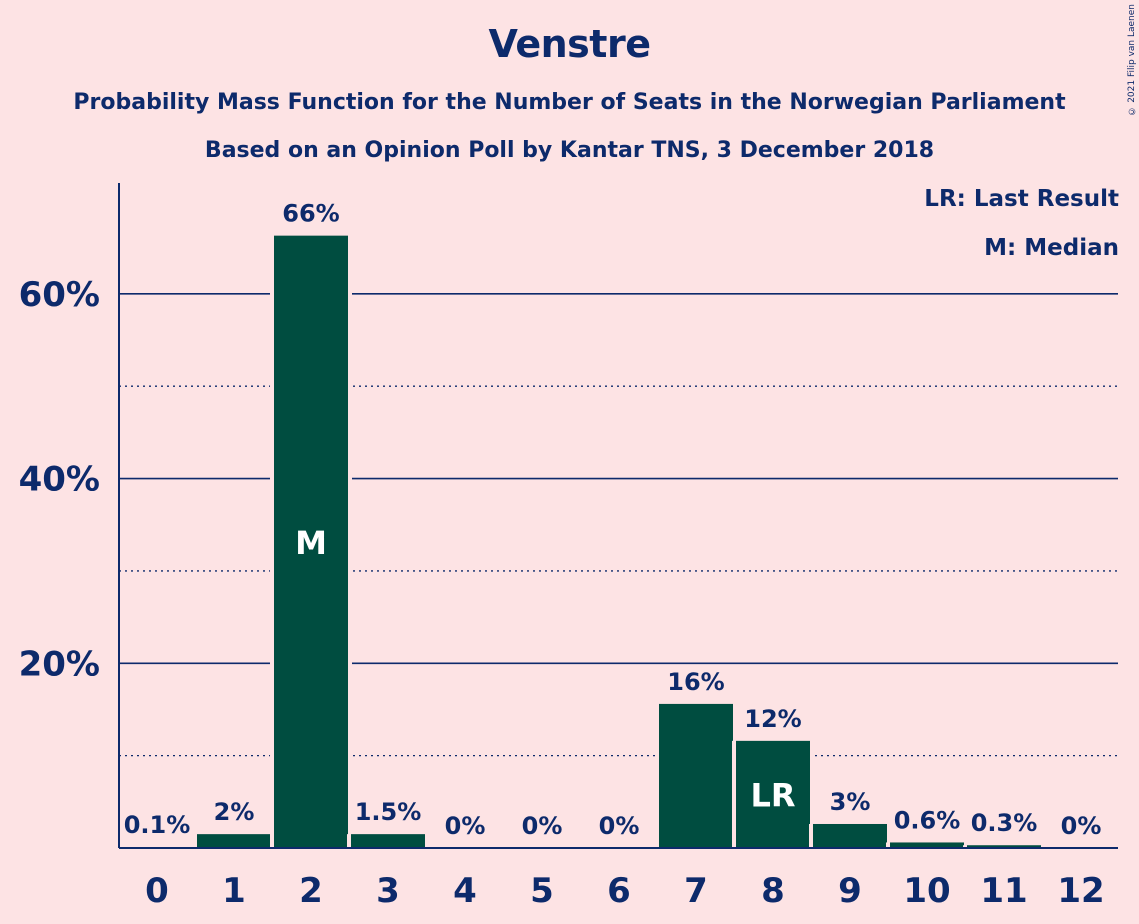 The height and width of the screenshot is (924, 1139). Describe the element at coordinates (569, 44) in the screenshot. I see `chart-title: Venstre` at that location.